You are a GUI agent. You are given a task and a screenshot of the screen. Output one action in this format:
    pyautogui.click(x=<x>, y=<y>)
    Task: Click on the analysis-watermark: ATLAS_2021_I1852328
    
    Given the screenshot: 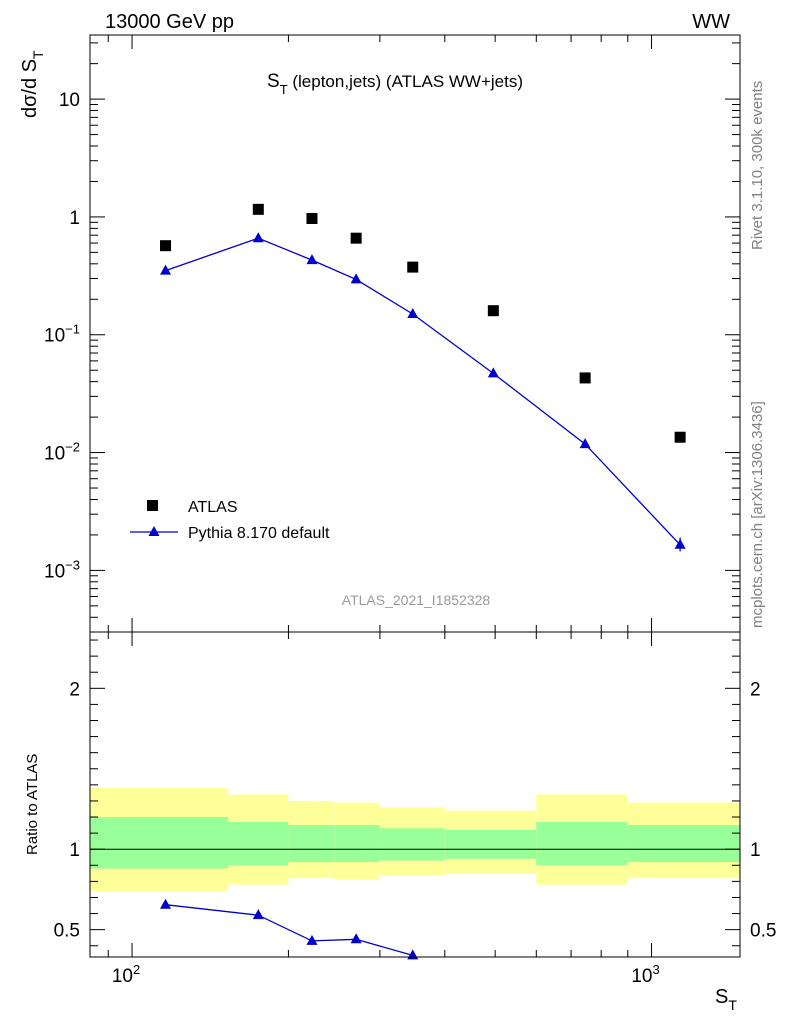 What is the action you would take?
    pyautogui.click(x=416, y=600)
    